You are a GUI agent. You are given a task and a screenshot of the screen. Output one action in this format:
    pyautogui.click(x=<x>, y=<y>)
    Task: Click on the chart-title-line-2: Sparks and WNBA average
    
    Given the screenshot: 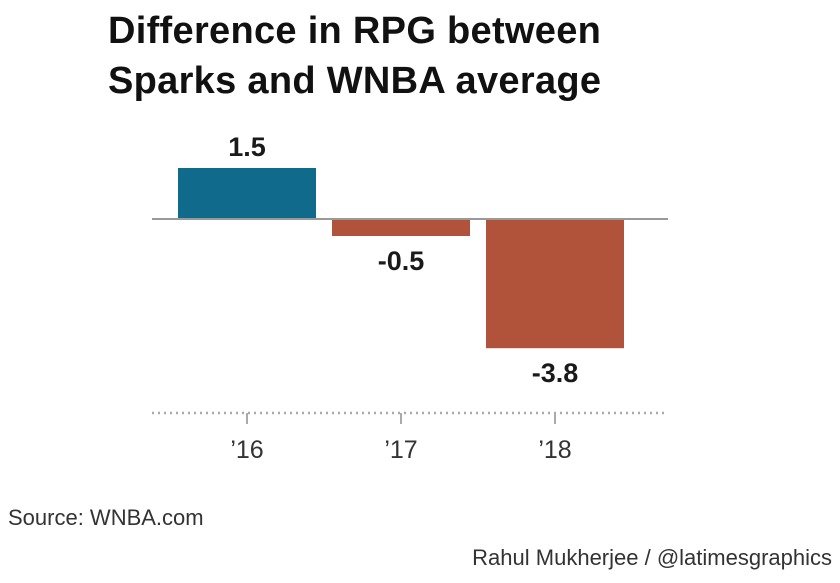 What is the action you would take?
    pyautogui.click(x=355, y=81)
    